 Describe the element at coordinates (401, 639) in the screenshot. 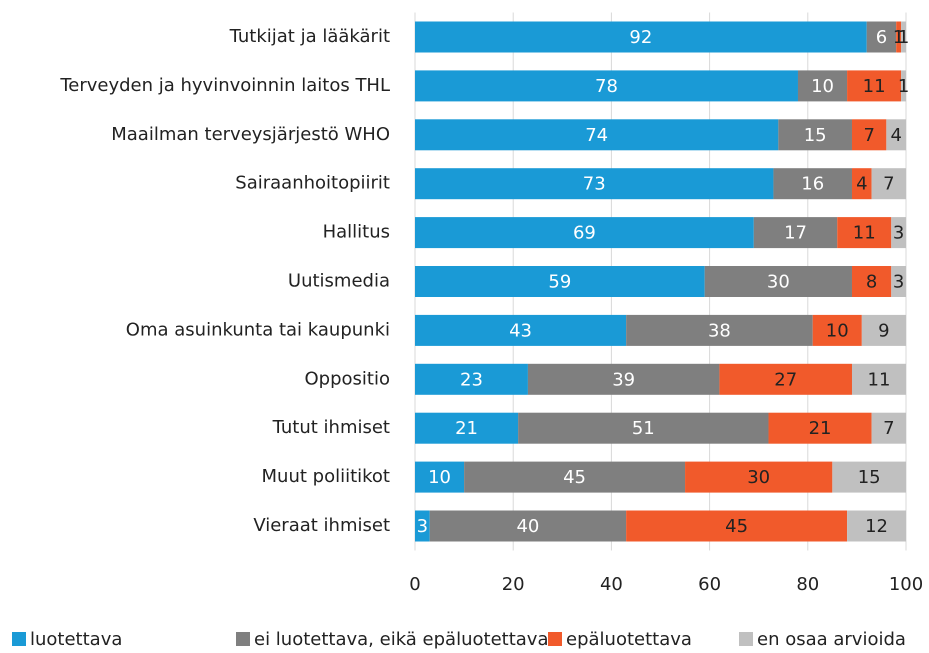

I see `legend-label: ei luotettava, eikä epäluotettava` at that location.